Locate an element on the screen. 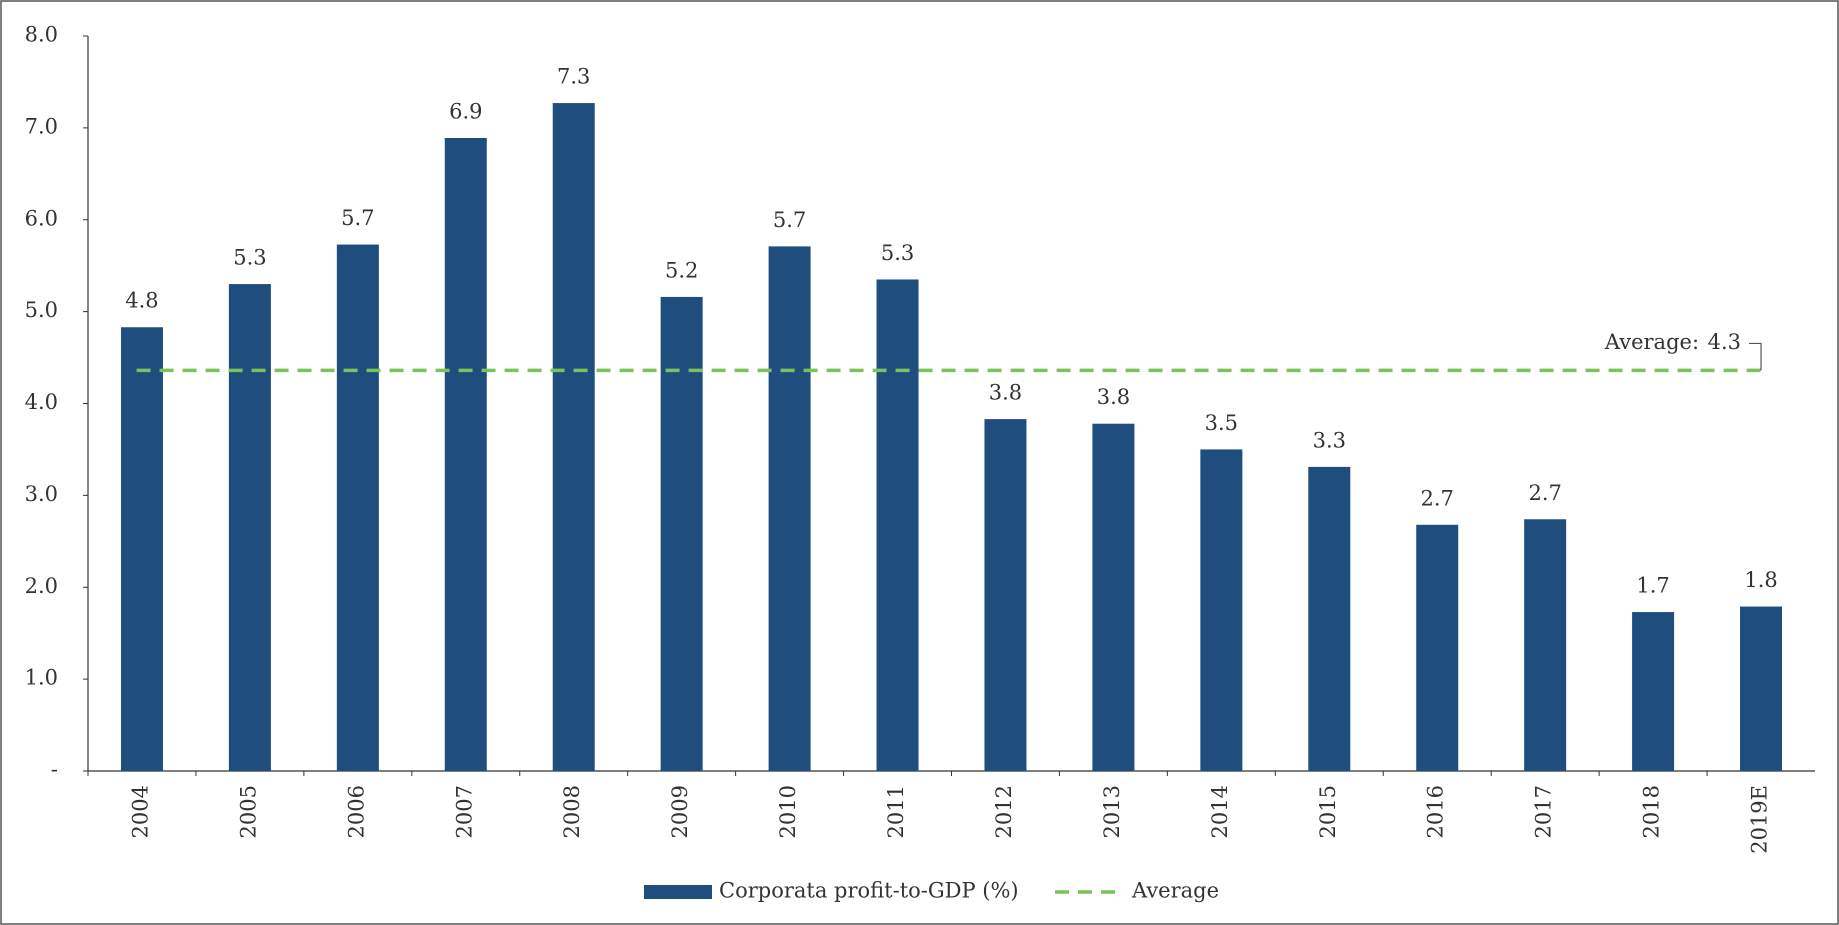  data-label: 4.8 is located at coordinates (141, 301).